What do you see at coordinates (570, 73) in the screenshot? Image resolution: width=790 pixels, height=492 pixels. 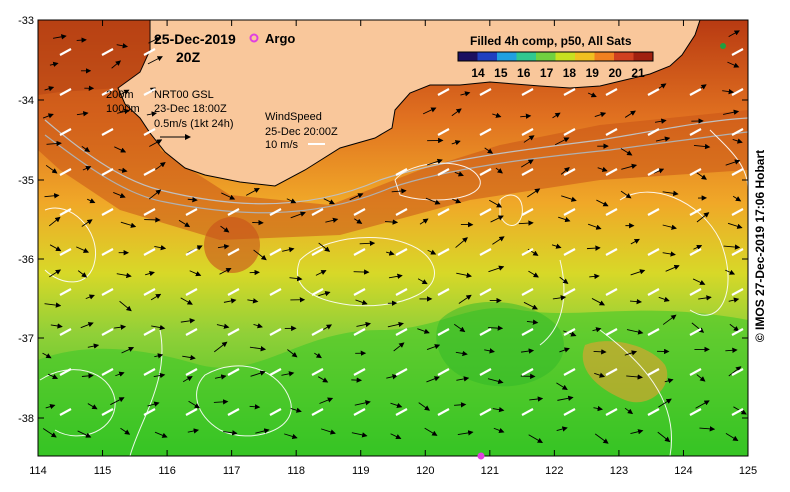 I see `colorbar-tick-label: 18` at bounding box center [570, 73].